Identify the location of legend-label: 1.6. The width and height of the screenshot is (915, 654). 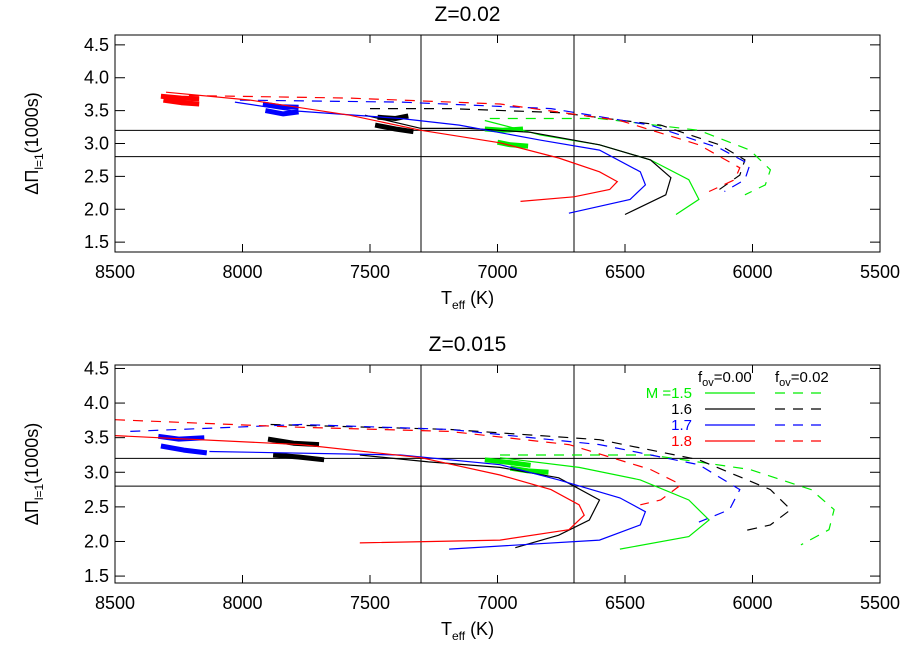
(681, 409).